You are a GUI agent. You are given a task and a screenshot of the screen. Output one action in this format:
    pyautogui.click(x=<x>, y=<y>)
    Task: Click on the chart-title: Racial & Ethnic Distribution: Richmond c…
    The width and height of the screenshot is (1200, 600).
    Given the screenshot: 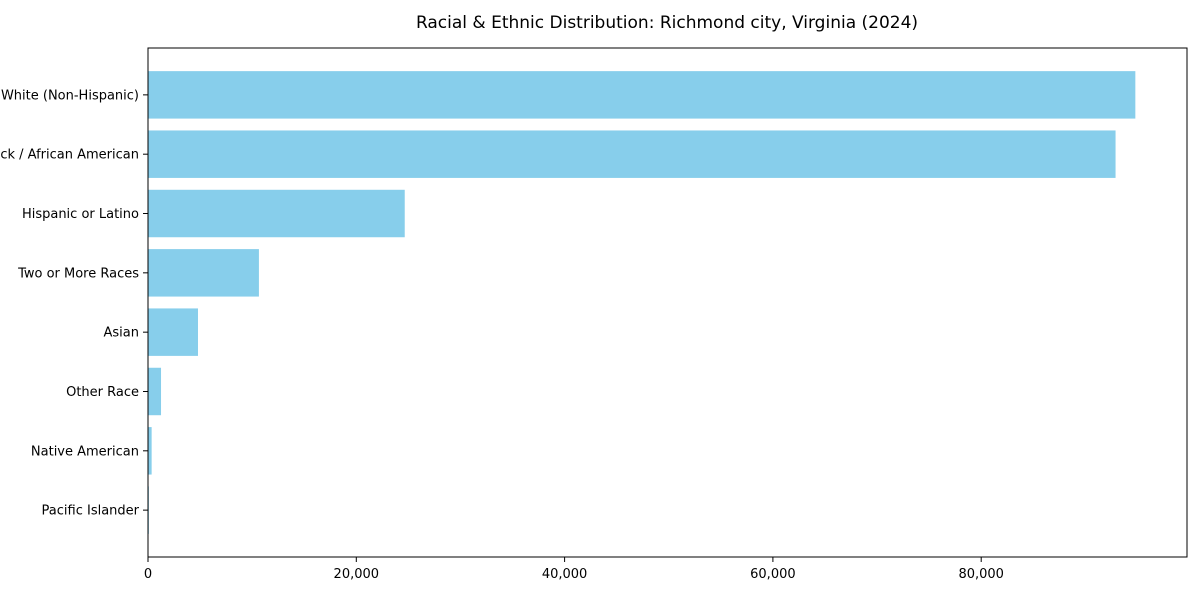 What is the action you would take?
    pyautogui.click(x=667, y=23)
    